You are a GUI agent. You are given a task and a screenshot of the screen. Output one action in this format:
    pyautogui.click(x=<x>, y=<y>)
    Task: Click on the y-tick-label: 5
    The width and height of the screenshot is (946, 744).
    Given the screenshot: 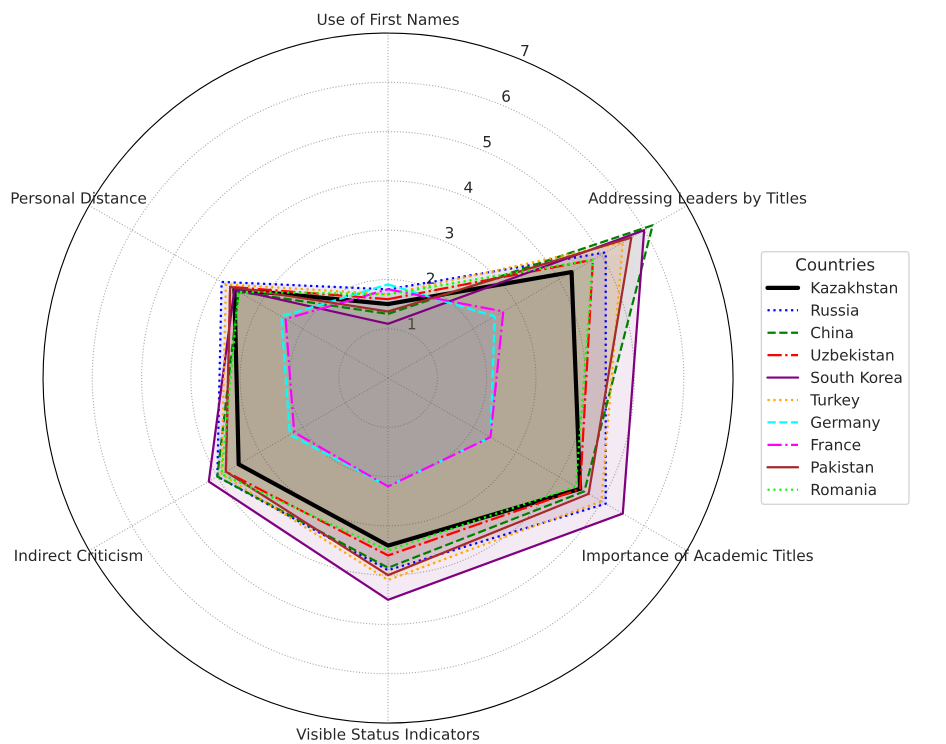 What is the action you would take?
    pyautogui.click(x=487, y=142)
    